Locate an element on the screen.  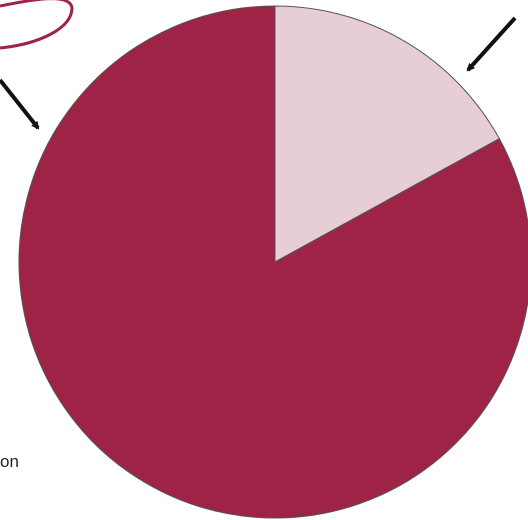
partial-text: on is located at coordinates (9, 462).